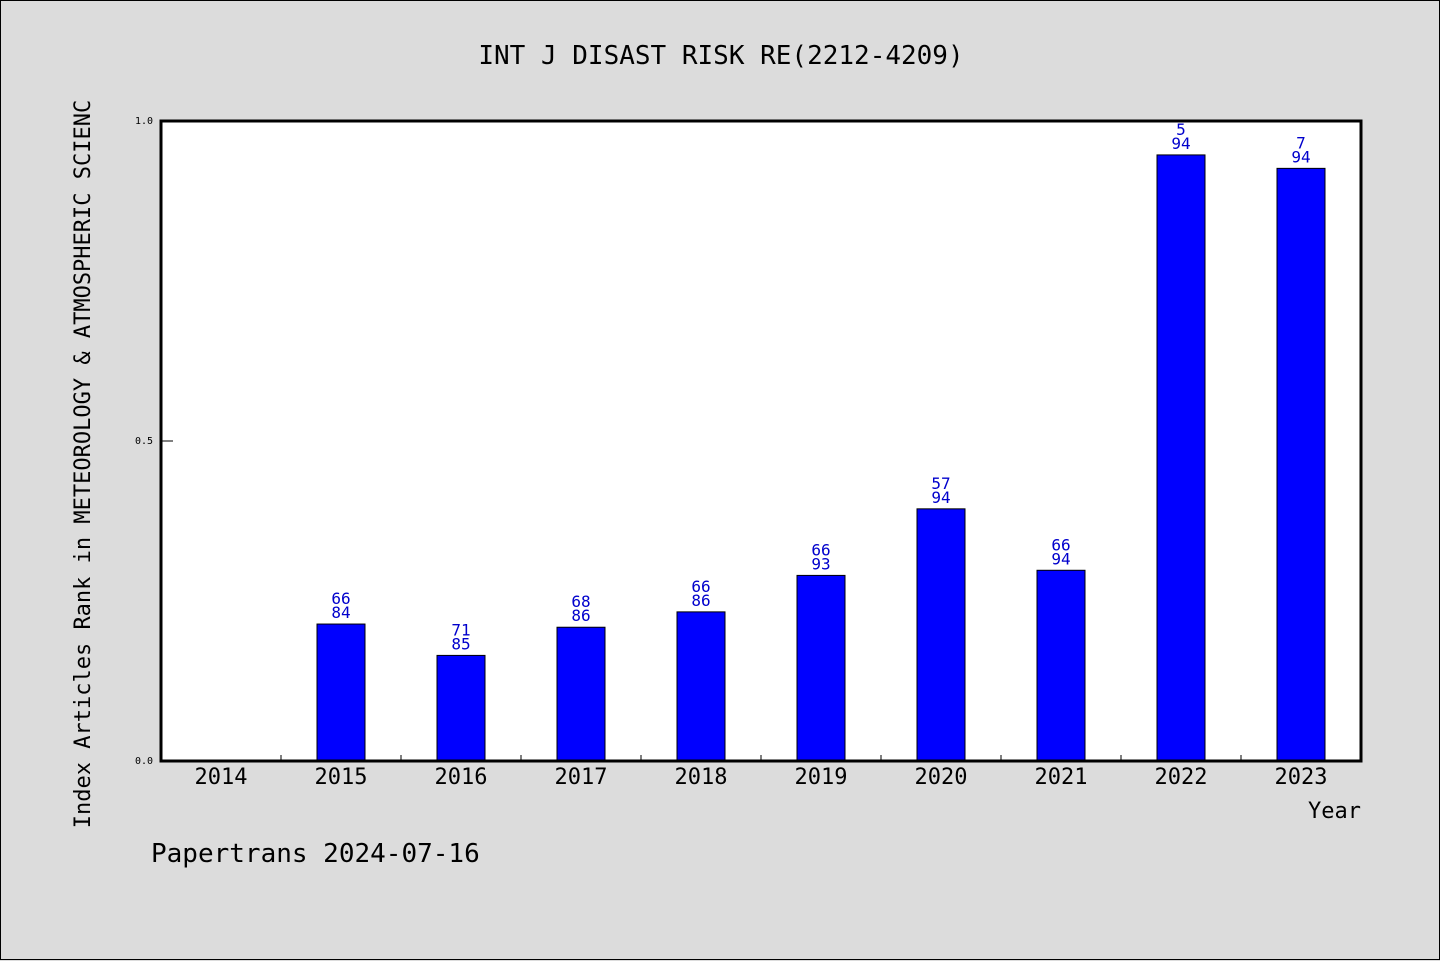 This screenshot has width=1440, height=961. I want to click on bar-2020, so click(941, 635).